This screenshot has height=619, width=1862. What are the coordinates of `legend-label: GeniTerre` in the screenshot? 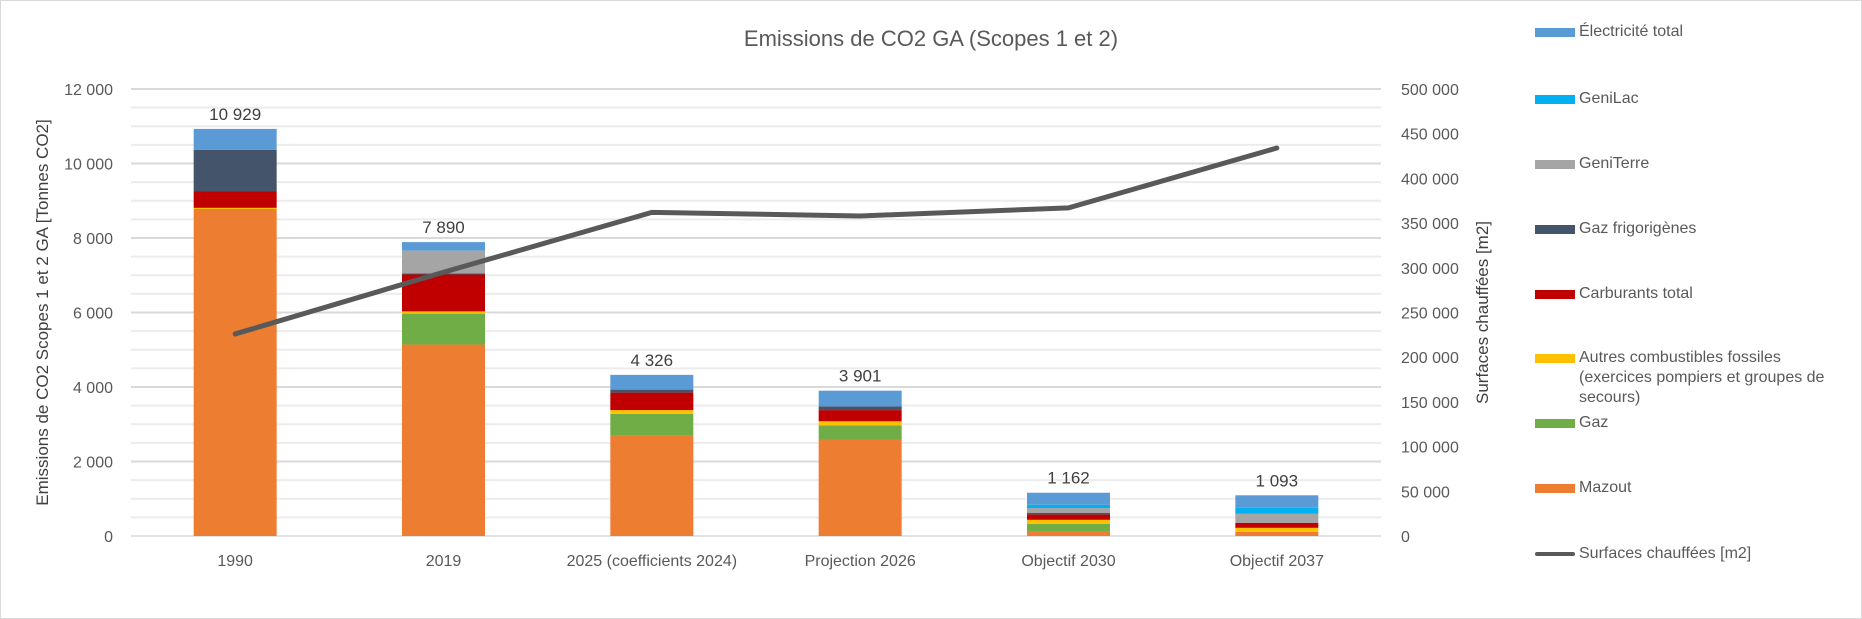 It's located at (1614, 163).